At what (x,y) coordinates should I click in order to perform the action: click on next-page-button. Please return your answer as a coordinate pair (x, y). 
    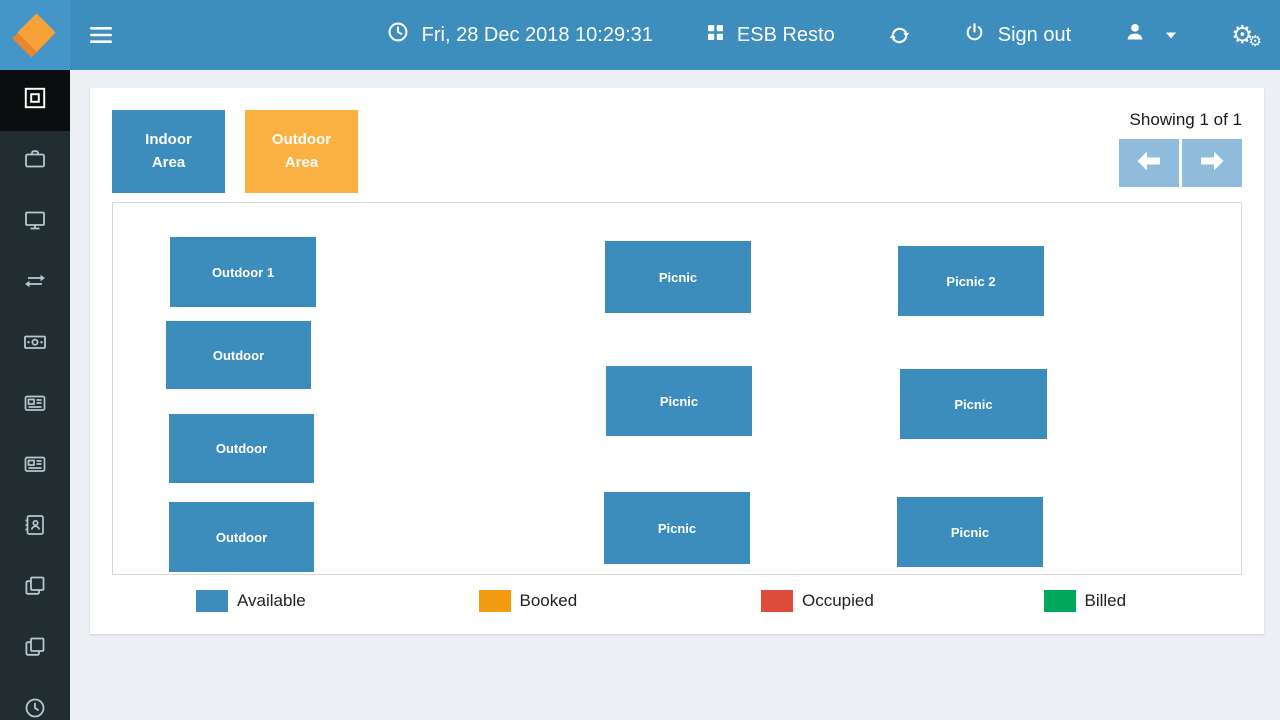
    Looking at the image, I should click on (1212, 163).